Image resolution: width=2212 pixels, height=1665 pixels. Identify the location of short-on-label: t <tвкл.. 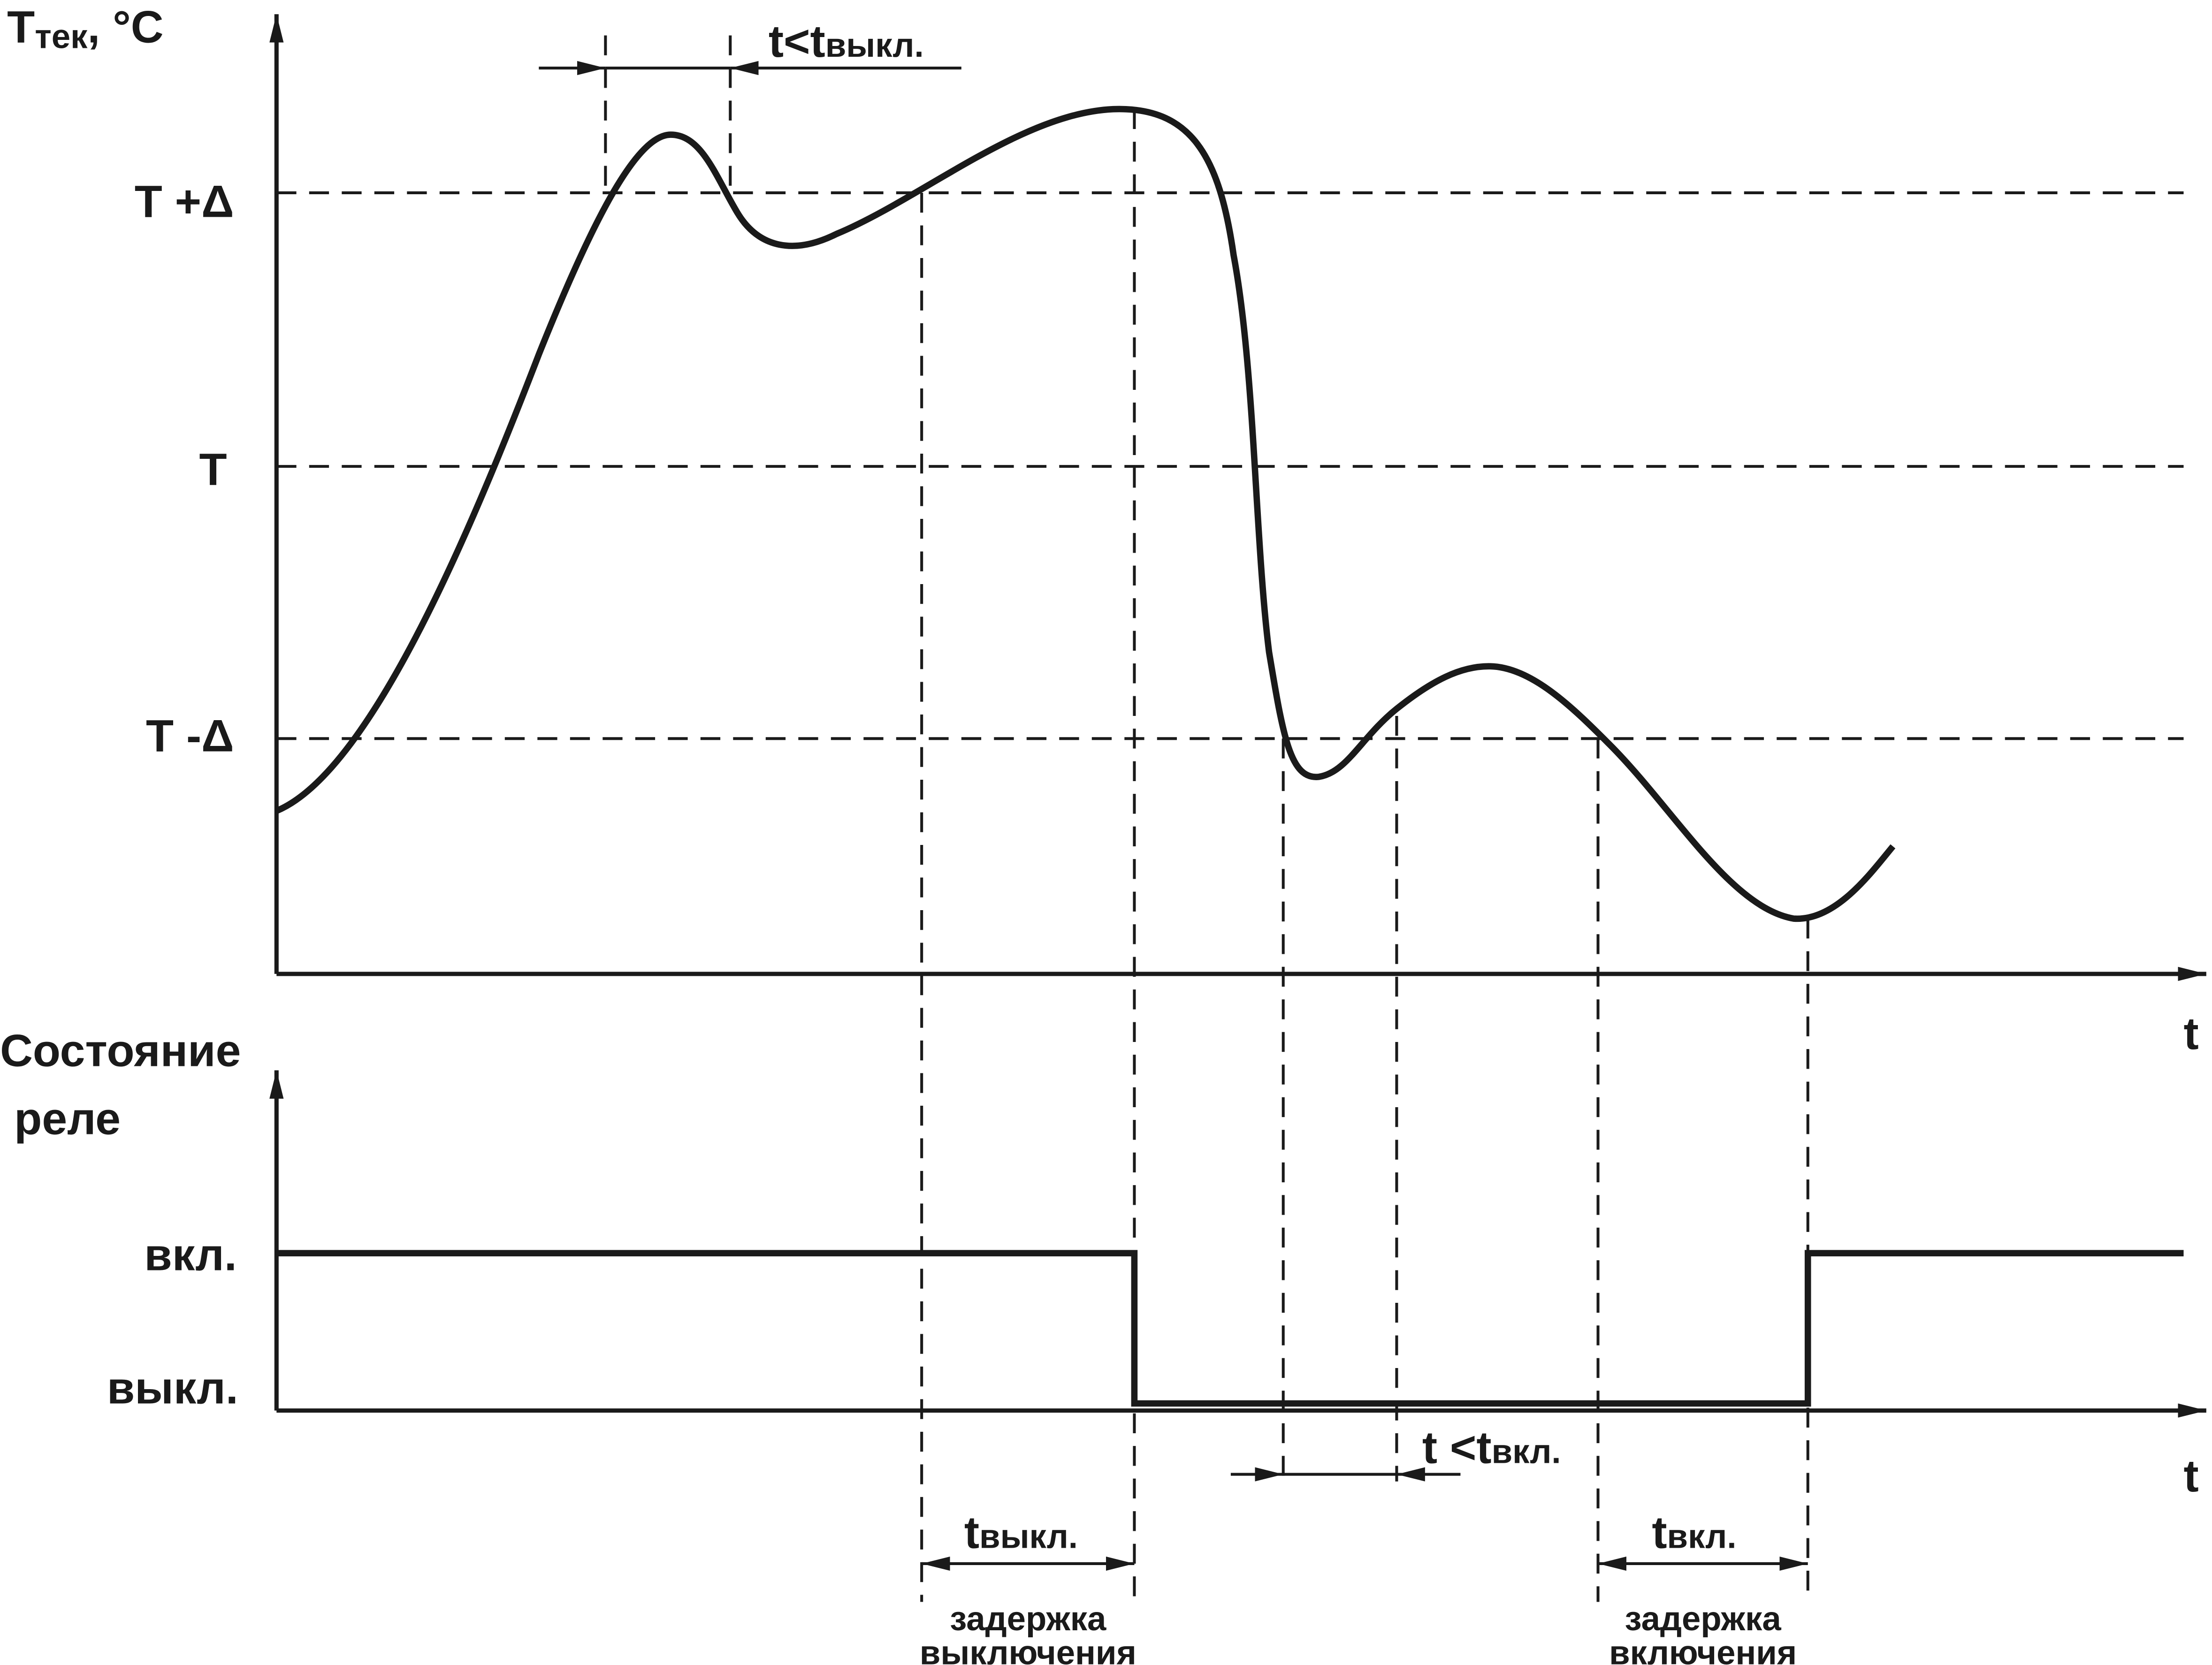
(1491, 1447).